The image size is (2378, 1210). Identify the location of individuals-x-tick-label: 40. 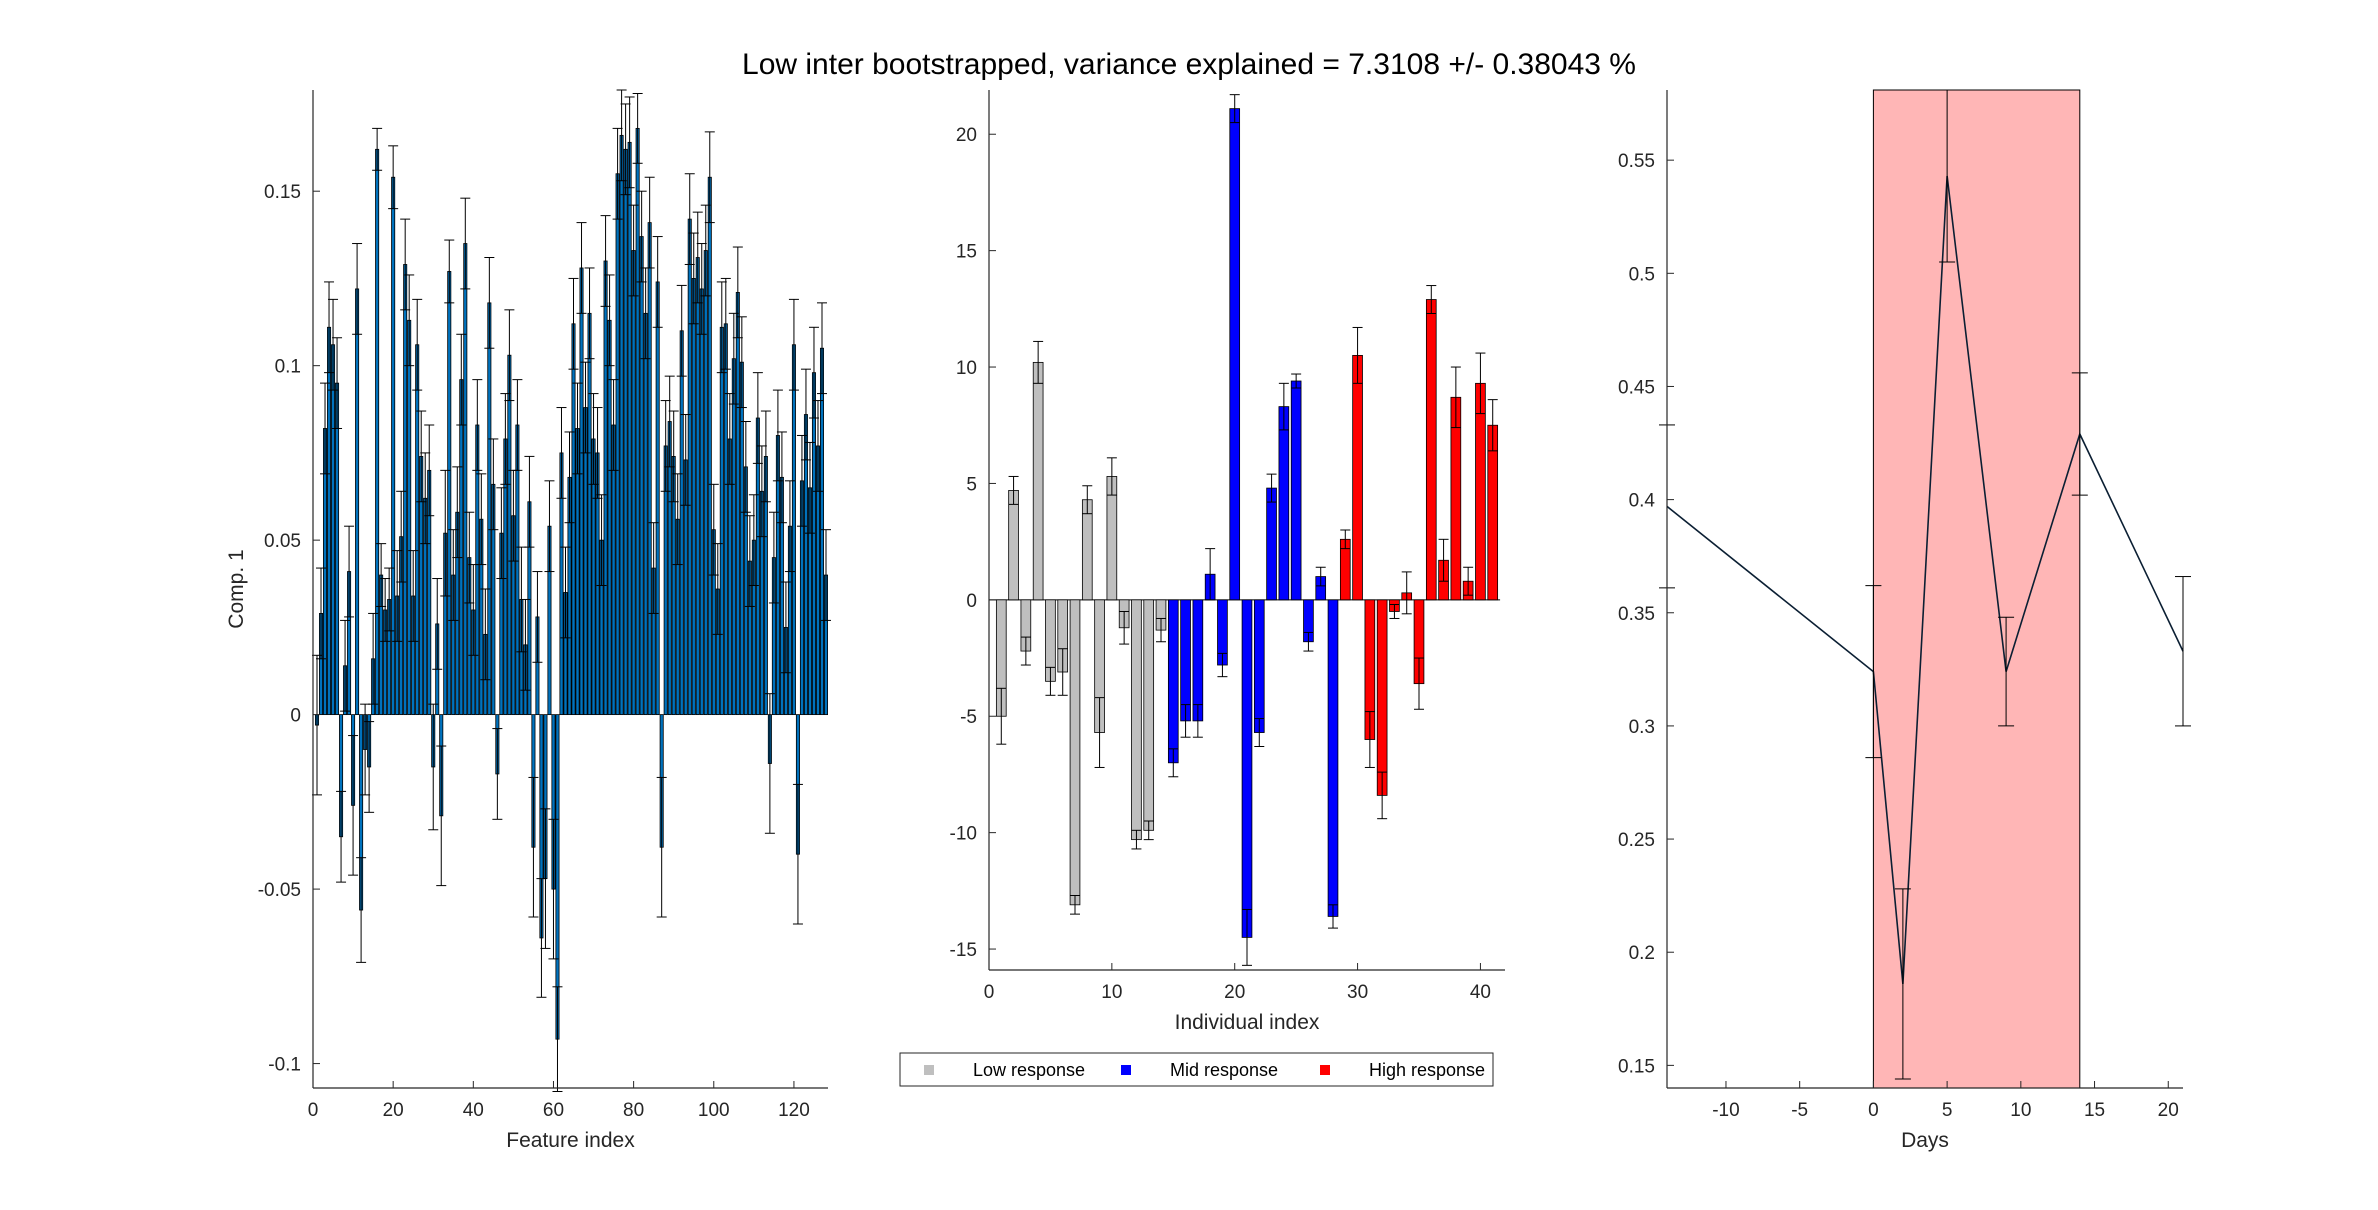
(1480, 992).